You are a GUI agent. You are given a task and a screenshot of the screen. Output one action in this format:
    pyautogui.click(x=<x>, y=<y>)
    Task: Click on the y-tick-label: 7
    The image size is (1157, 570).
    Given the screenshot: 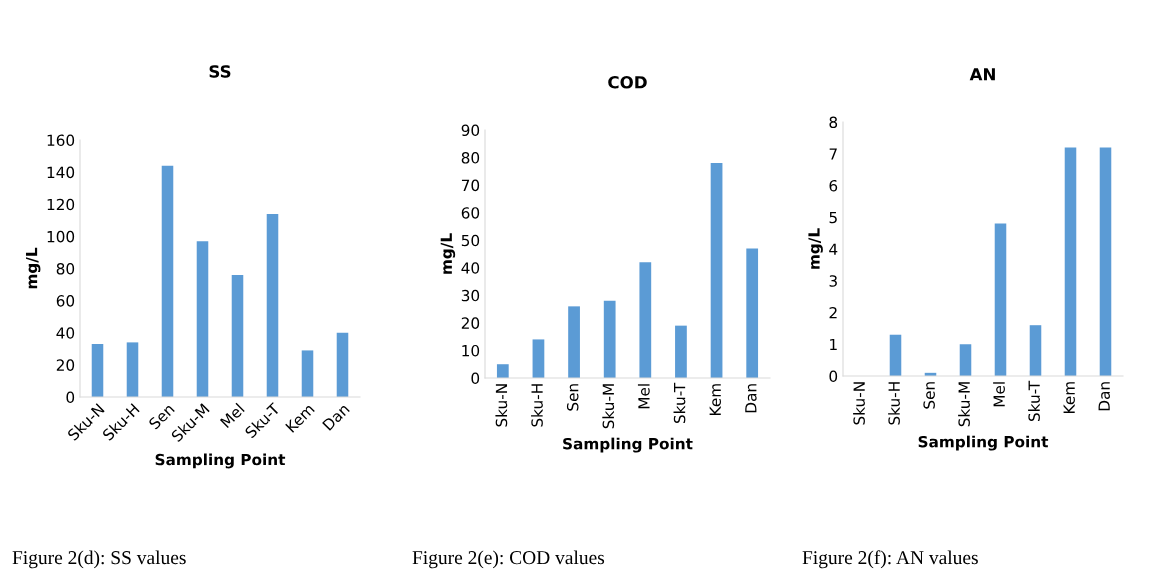 What is the action you would take?
    pyautogui.click(x=833, y=154)
    